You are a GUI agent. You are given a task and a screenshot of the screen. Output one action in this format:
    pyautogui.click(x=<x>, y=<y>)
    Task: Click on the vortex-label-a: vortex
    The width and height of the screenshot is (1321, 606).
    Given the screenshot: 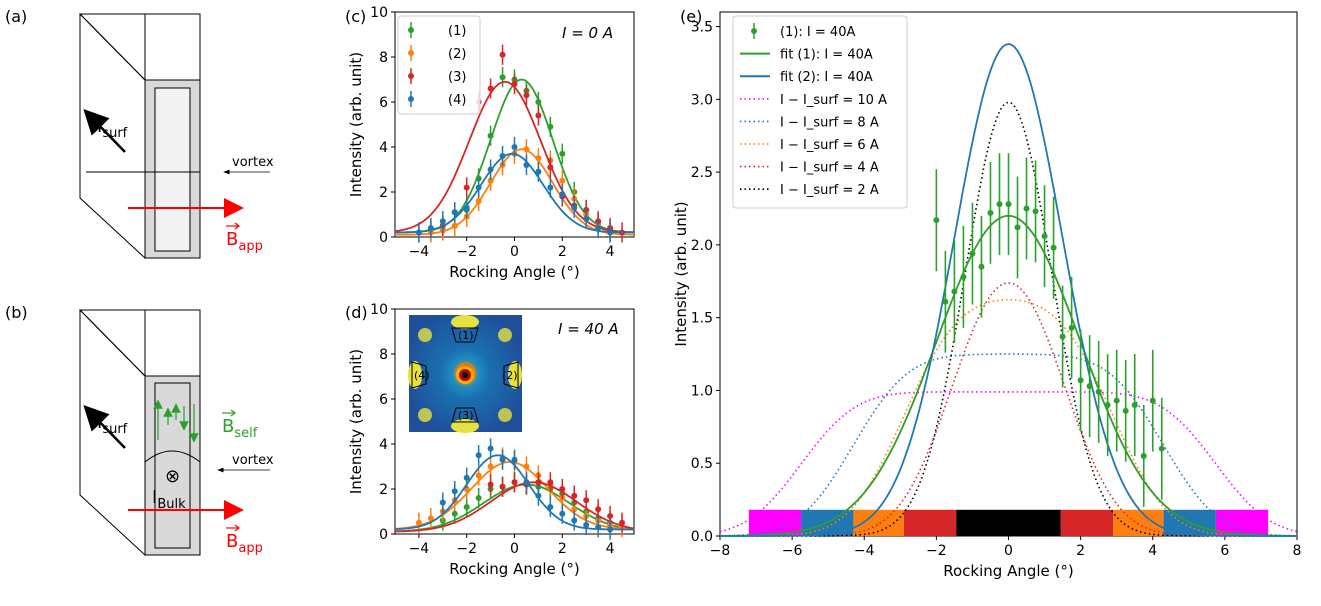 What is the action you would take?
    pyautogui.click(x=253, y=162)
    